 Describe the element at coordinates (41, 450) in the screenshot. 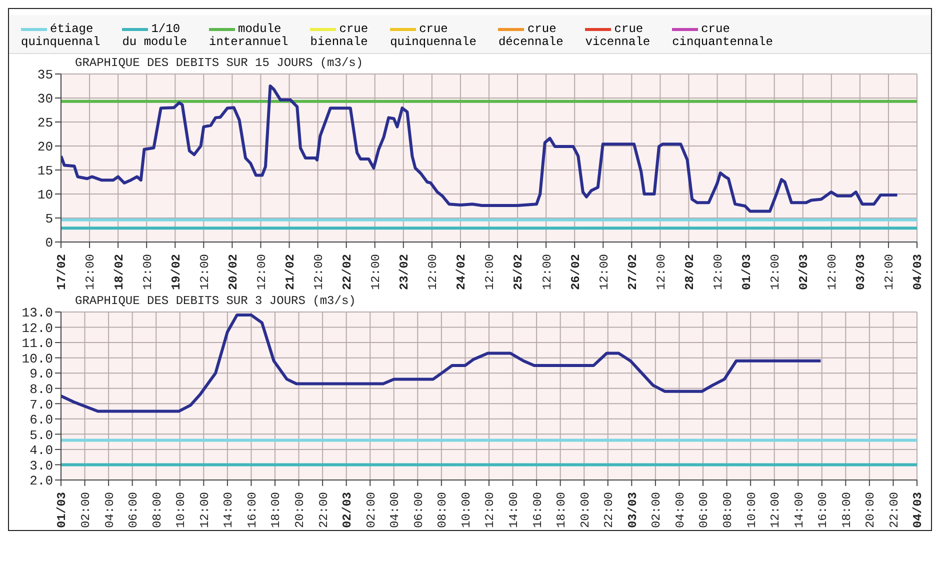

I see `y-tick-label: 4.0` at that location.